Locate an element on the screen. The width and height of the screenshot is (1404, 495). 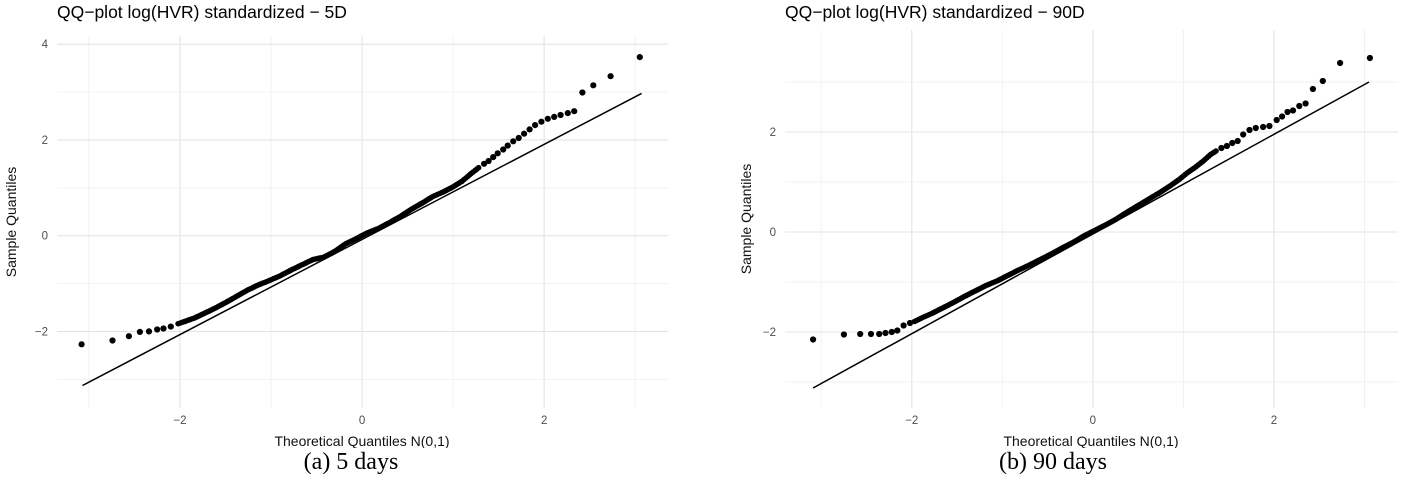
plot-title-5d: QQ−plot log(HVR) standardized − 5D is located at coordinates (202, 12).